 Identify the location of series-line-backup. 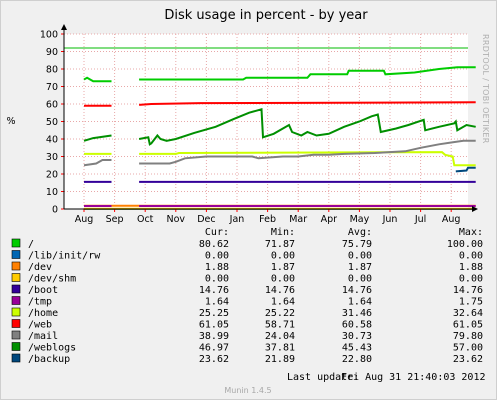
(465, 169).